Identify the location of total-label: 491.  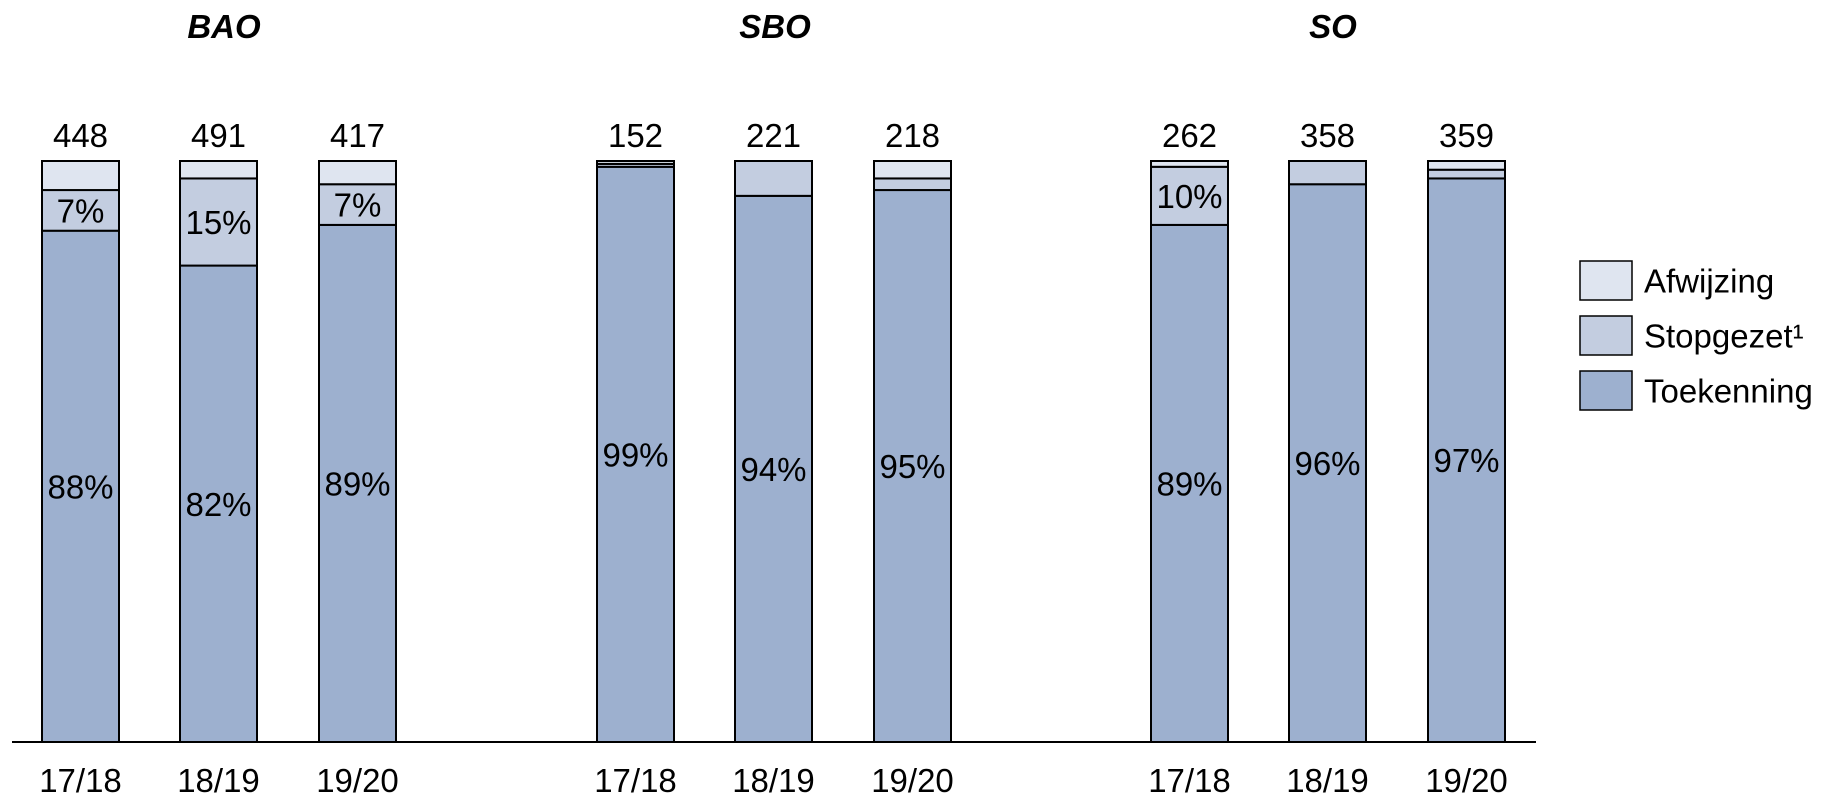
(218, 135).